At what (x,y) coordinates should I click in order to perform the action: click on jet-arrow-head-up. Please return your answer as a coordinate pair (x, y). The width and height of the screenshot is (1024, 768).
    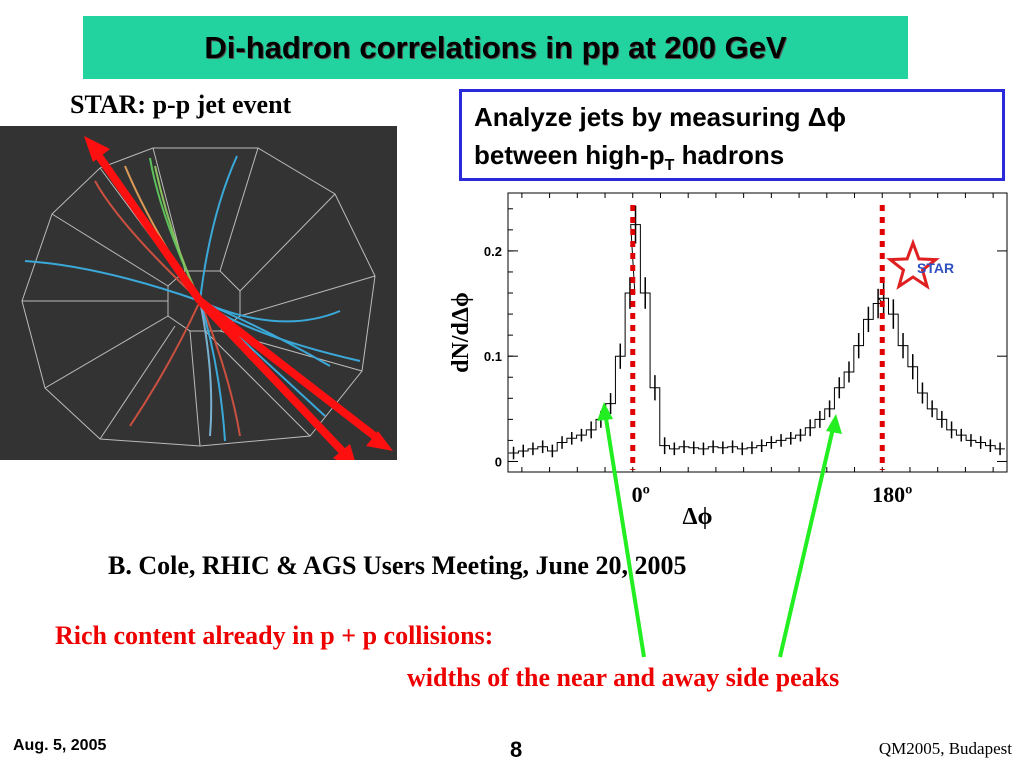
    Looking at the image, I should click on (97, 149).